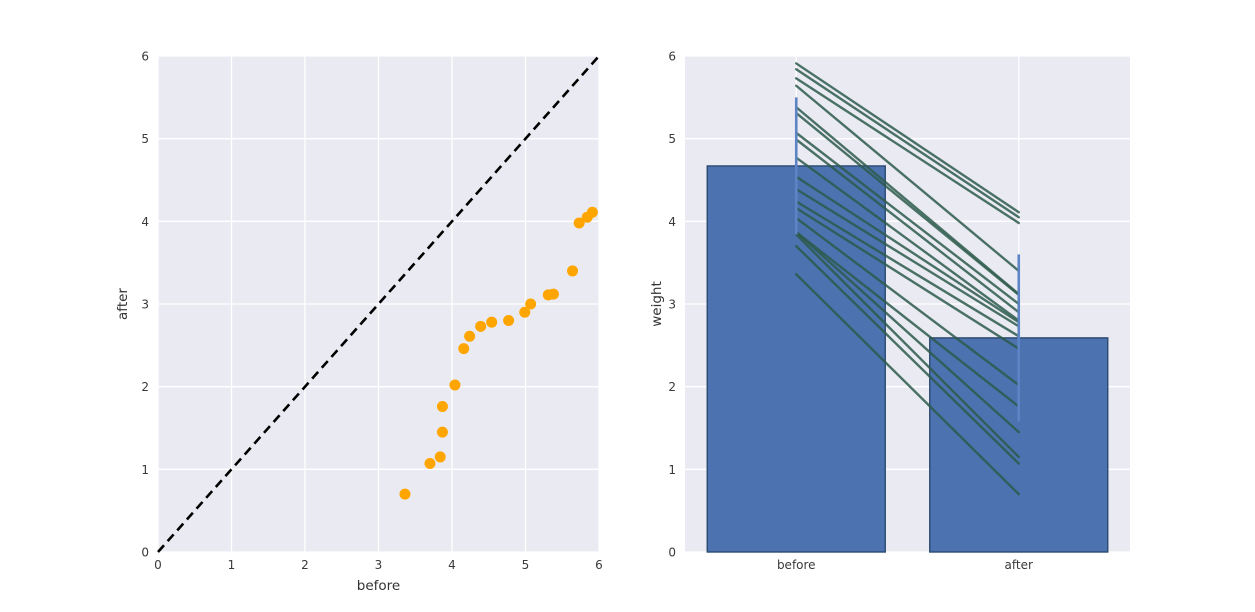  What do you see at coordinates (232, 565) in the screenshot?
I see `x-tick-label: 1` at bounding box center [232, 565].